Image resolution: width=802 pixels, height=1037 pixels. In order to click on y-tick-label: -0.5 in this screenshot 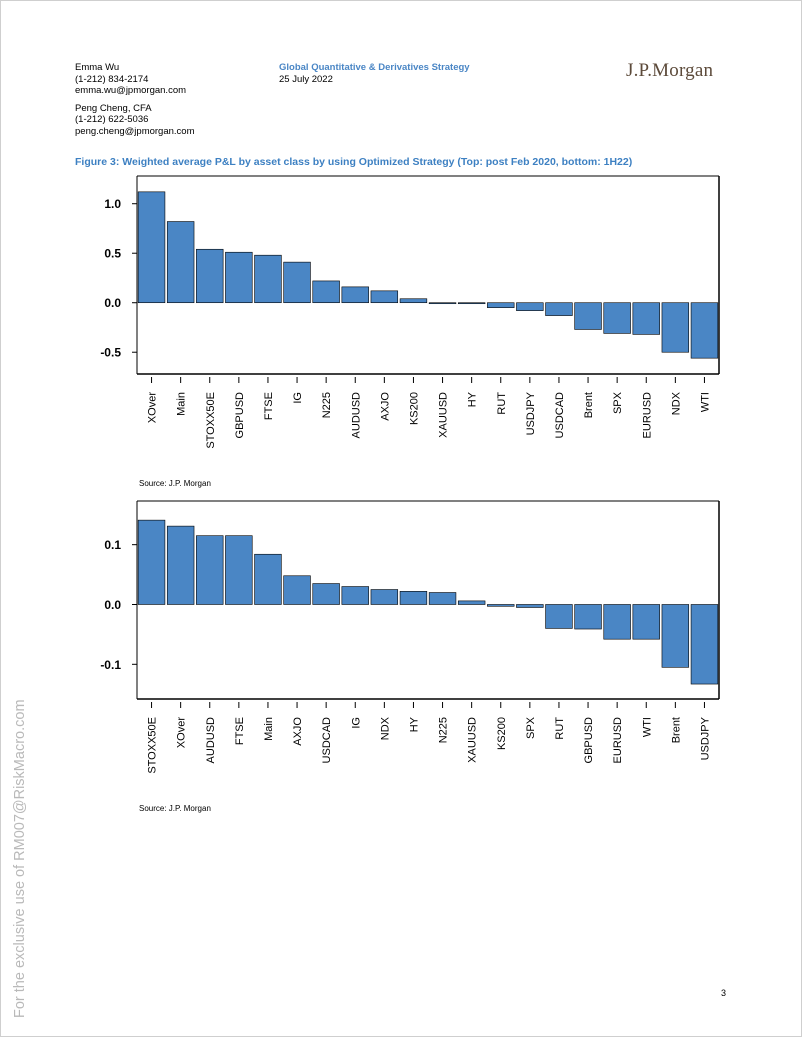, I will do `click(110, 353)`.